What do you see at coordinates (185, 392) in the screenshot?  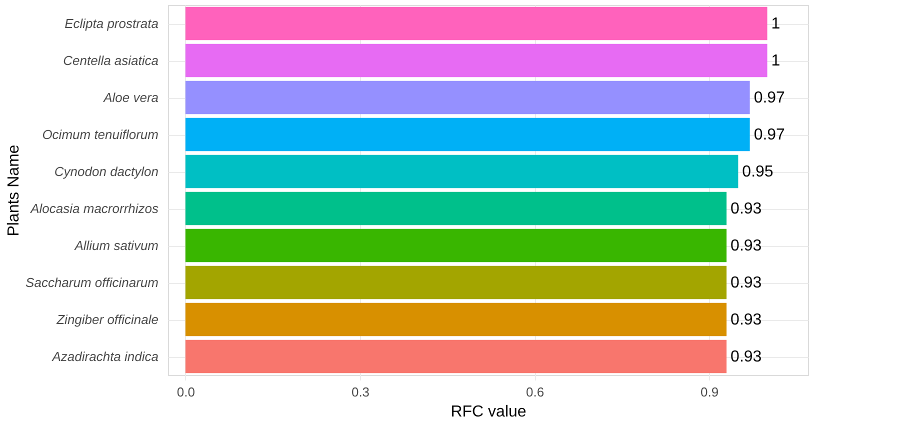 I see `x-tick-label: 0.0` at bounding box center [185, 392].